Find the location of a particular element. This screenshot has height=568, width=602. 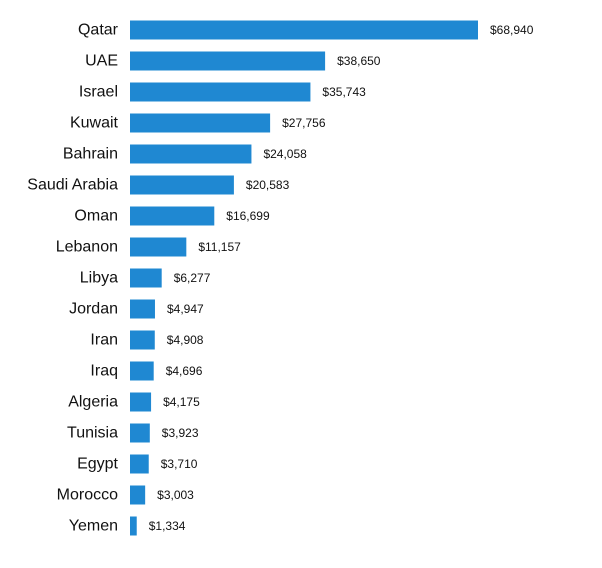

bar-yemen is located at coordinates (133, 526).